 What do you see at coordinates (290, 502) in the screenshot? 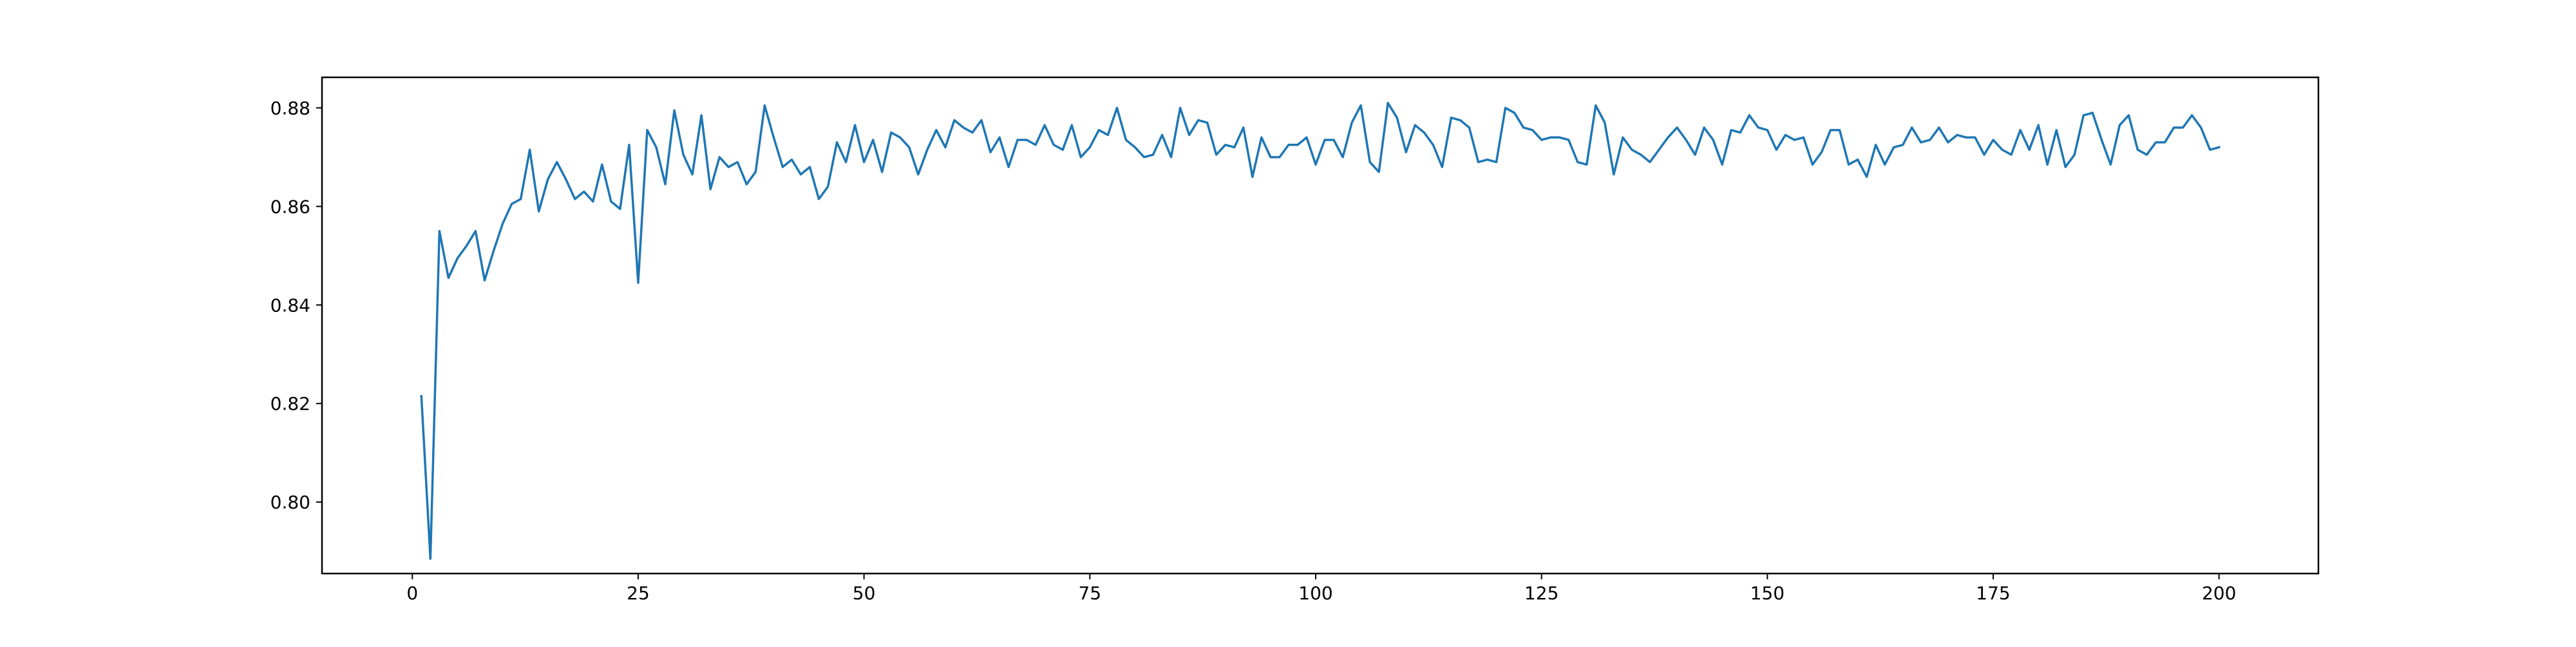
I see `y-tick-label: 0.80` at bounding box center [290, 502].